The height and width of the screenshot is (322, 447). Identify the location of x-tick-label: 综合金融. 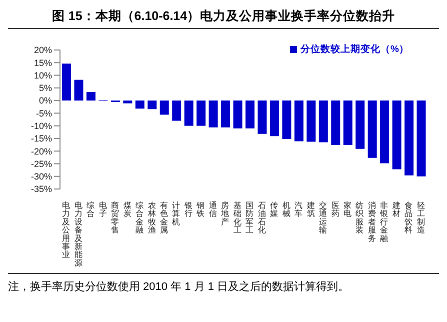
(140, 218).